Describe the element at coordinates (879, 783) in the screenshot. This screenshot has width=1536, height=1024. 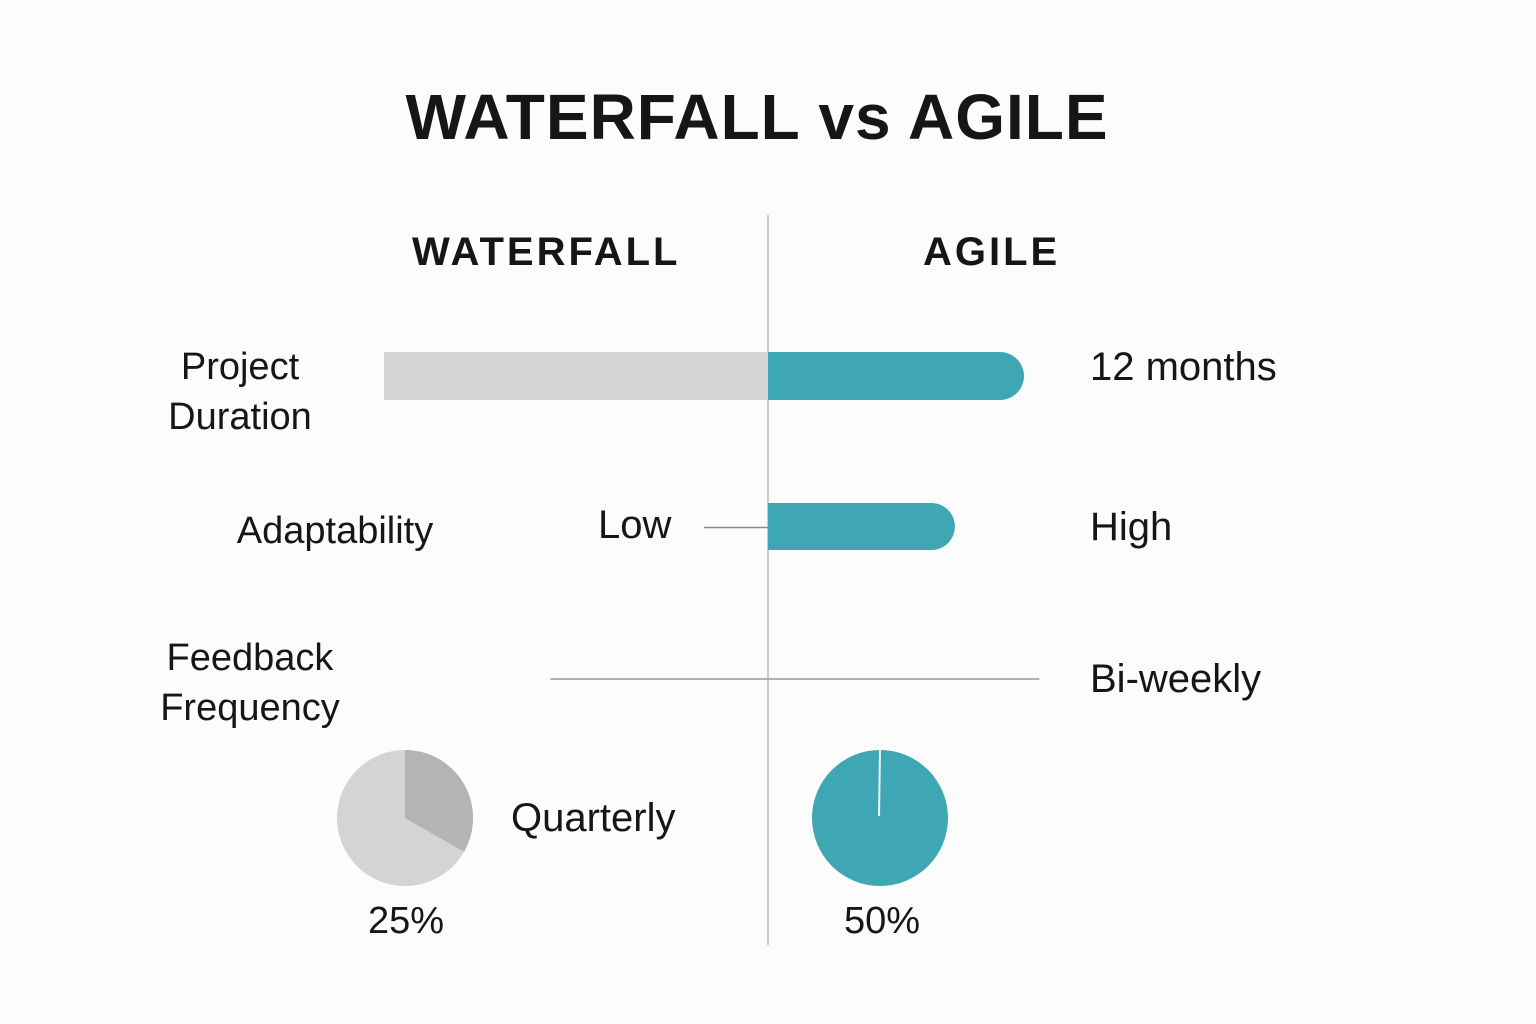
I see `agile-pie-marker` at that location.